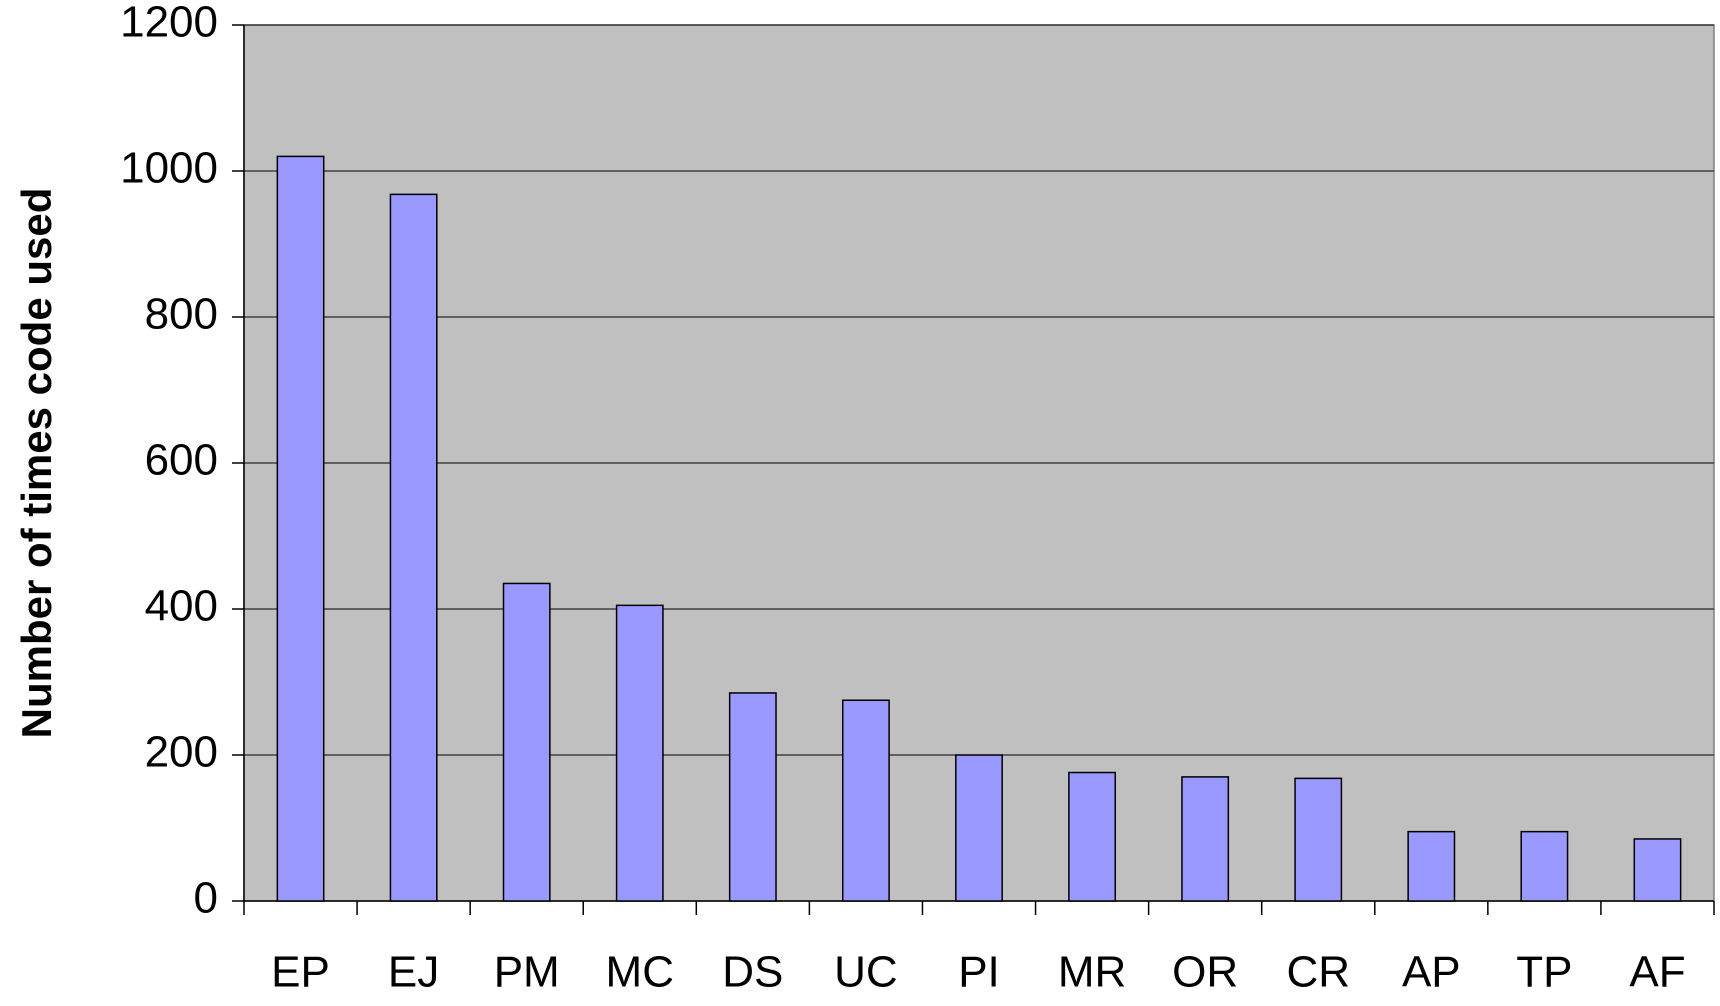  What do you see at coordinates (181, 314) in the screenshot?
I see `y-tick-label: 800` at bounding box center [181, 314].